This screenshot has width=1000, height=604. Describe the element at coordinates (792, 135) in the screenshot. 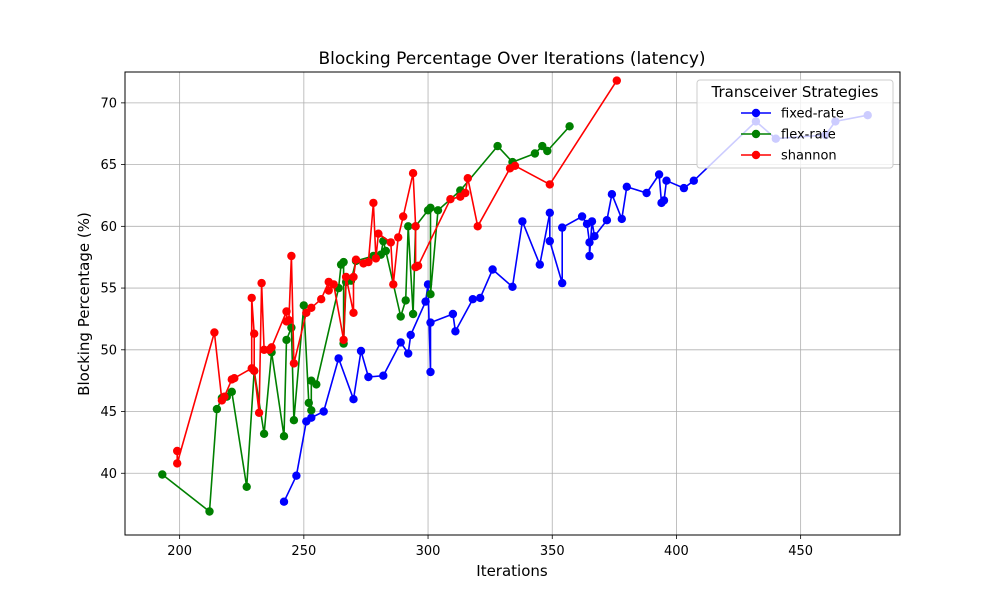

I see `legend-entries: fixed-rate flex-rate shannon` at that location.